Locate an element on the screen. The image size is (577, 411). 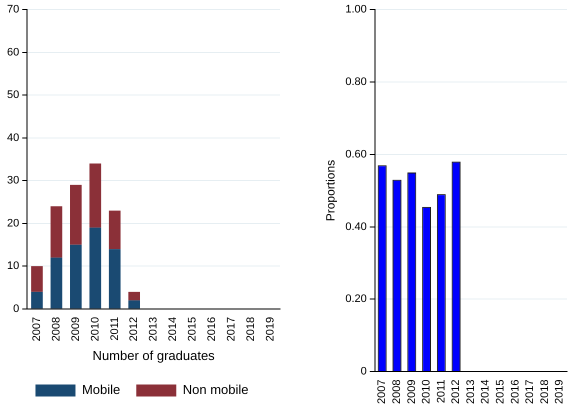
x-axis-title: Number of graduates is located at coordinates (154, 355).